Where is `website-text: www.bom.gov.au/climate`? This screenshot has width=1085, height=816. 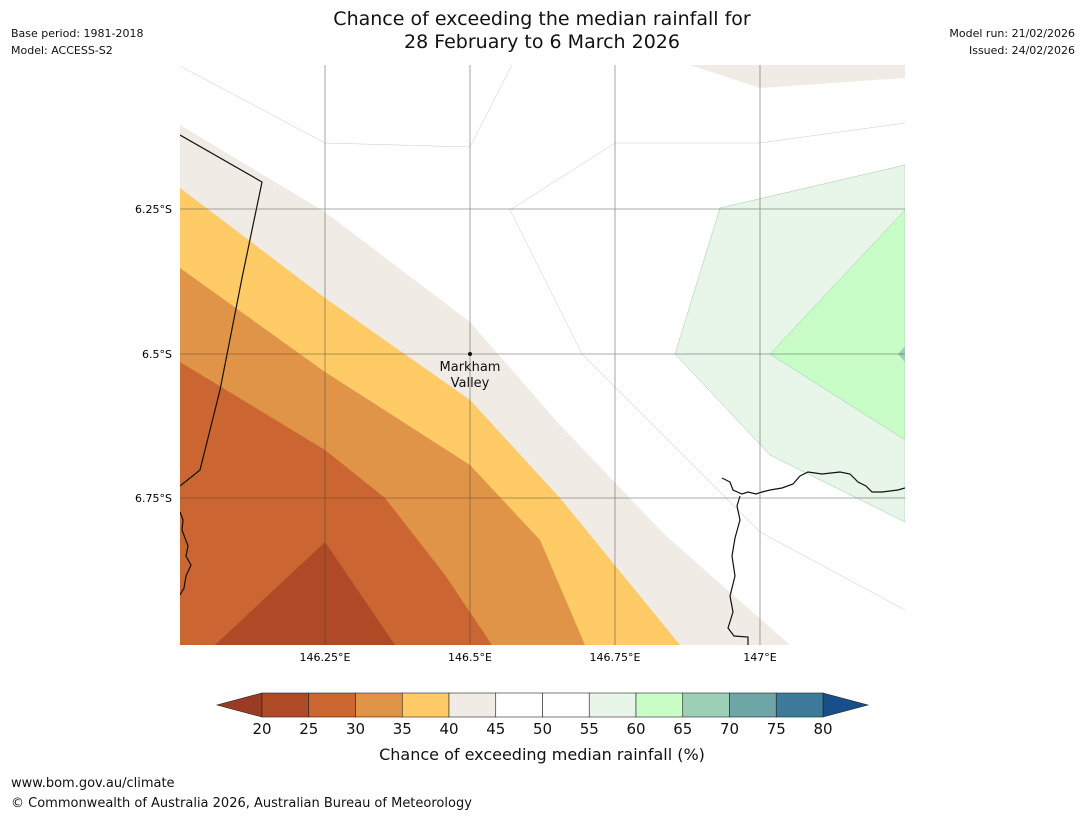 website-text: www.bom.gov.au/climate is located at coordinates (93, 783).